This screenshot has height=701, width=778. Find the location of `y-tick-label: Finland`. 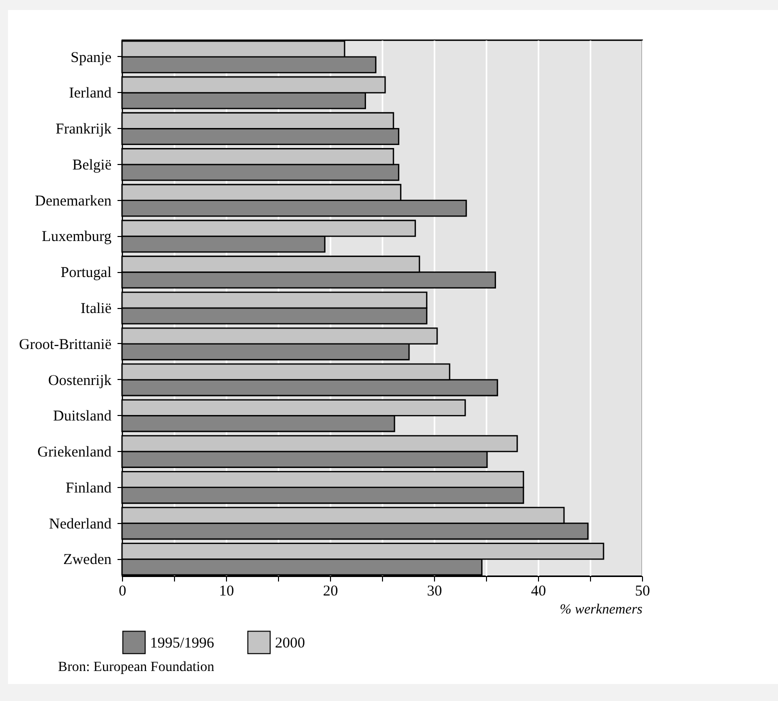

y-tick-label: Finland is located at coordinates (89, 488).